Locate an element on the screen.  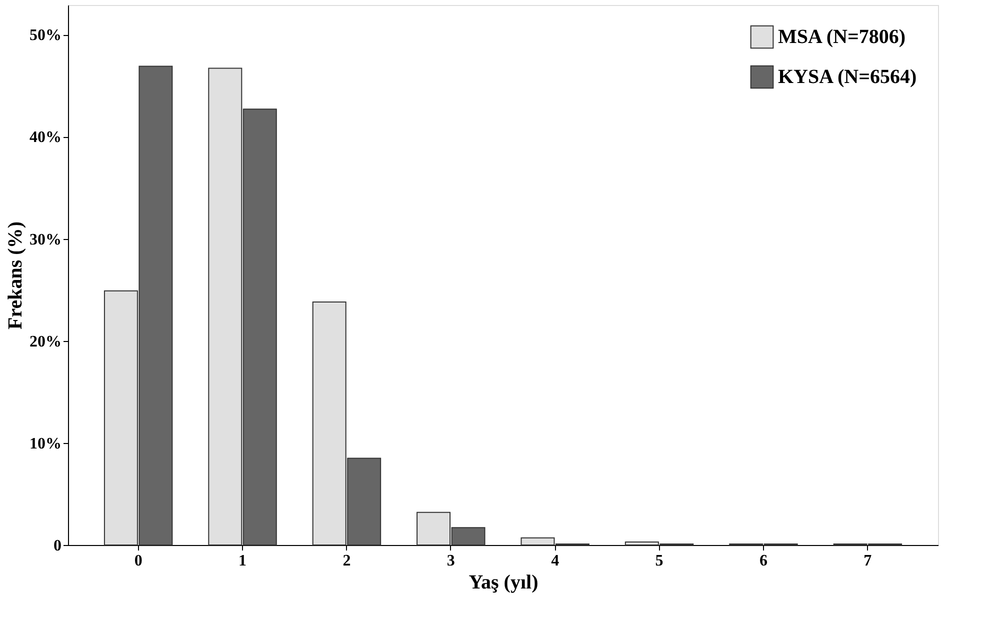
x-tick-label: 2 is located at coordinates (346, 561).